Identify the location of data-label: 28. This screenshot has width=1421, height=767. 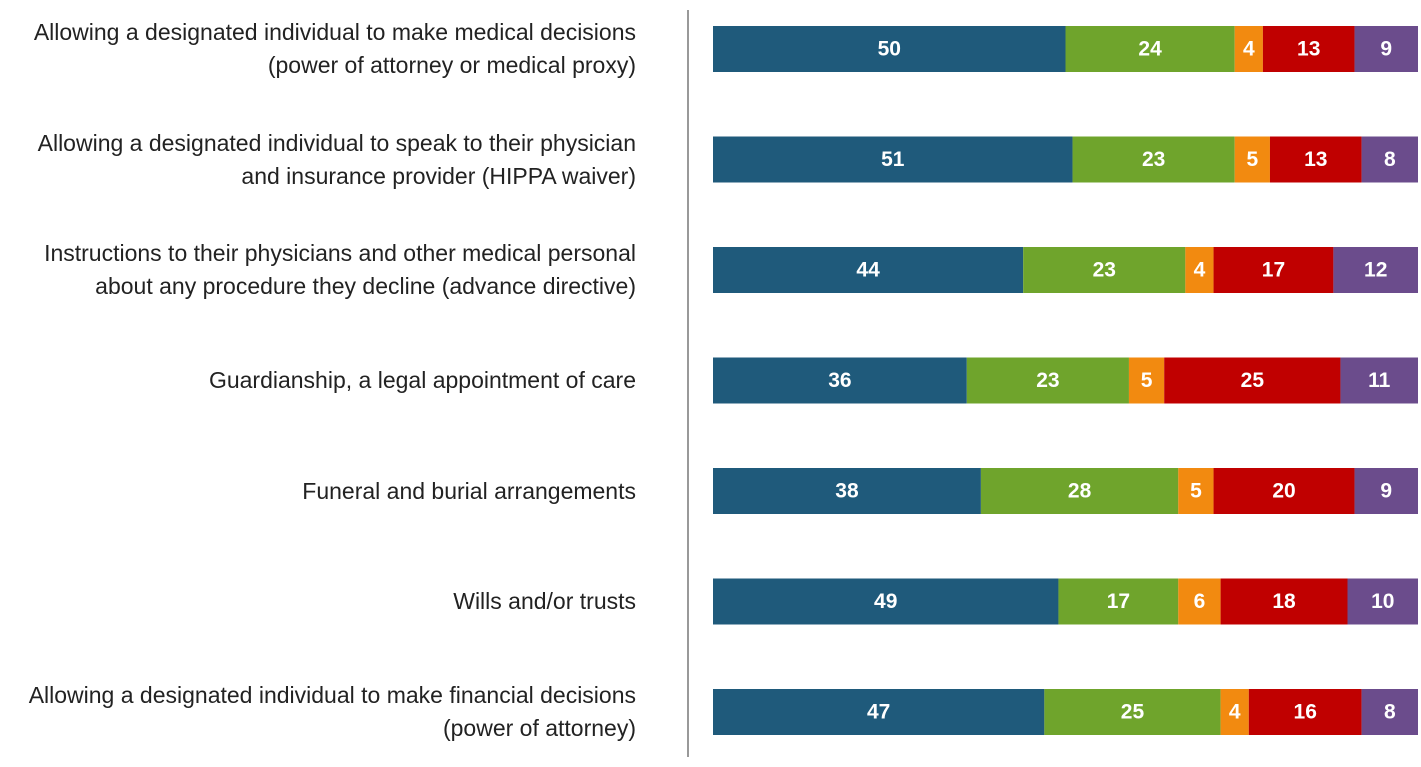
(1080, 491).